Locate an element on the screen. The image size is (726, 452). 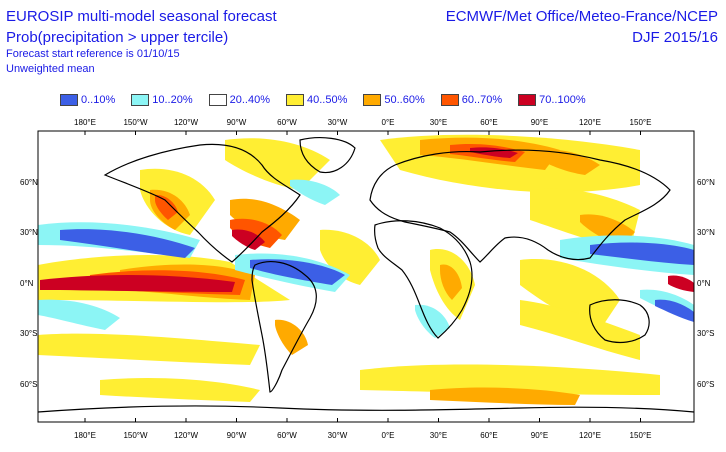
lon-tick-label-top: 120°W is located at coordinates (186, 122).